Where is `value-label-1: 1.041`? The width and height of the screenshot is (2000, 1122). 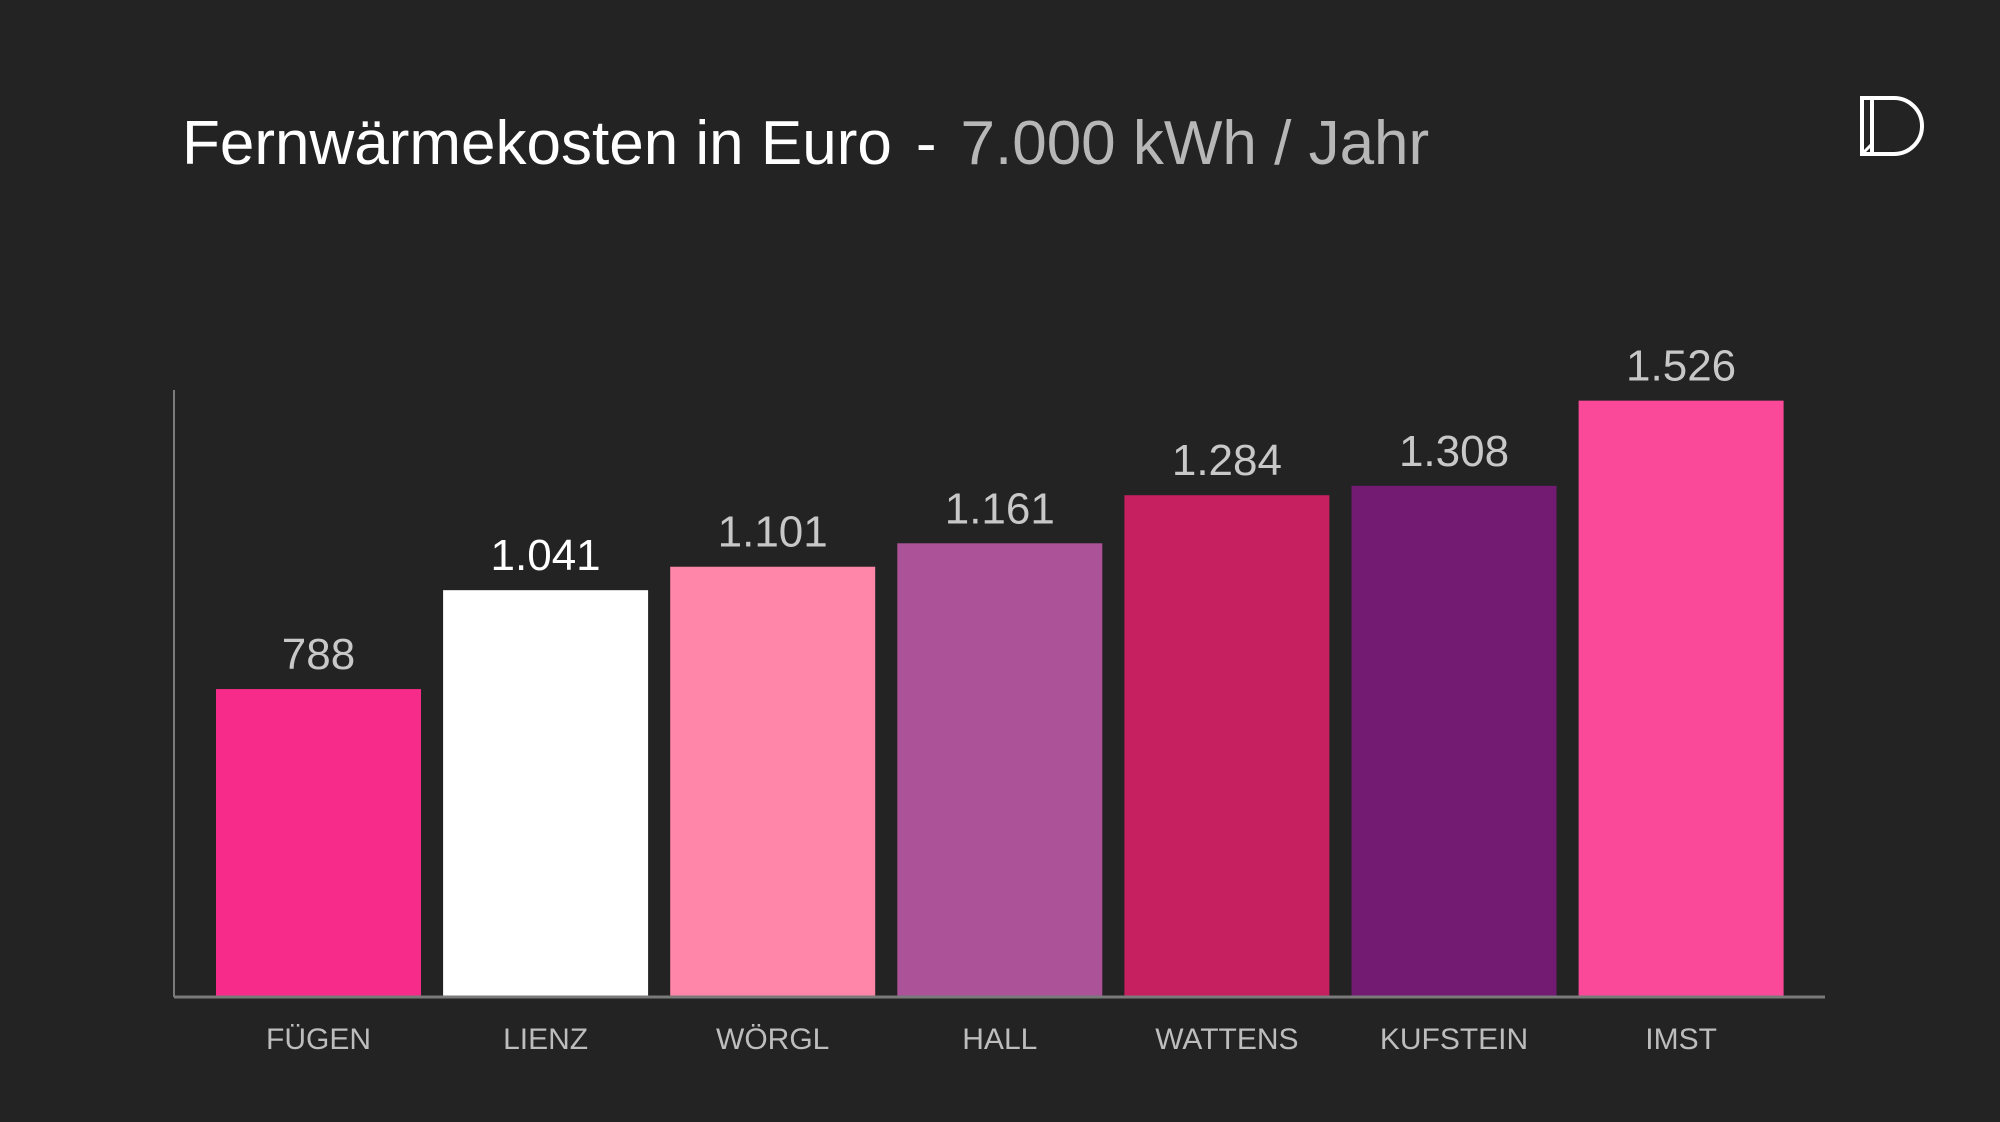
value-label-1: 1.041 is located at coordinates (546, 555).